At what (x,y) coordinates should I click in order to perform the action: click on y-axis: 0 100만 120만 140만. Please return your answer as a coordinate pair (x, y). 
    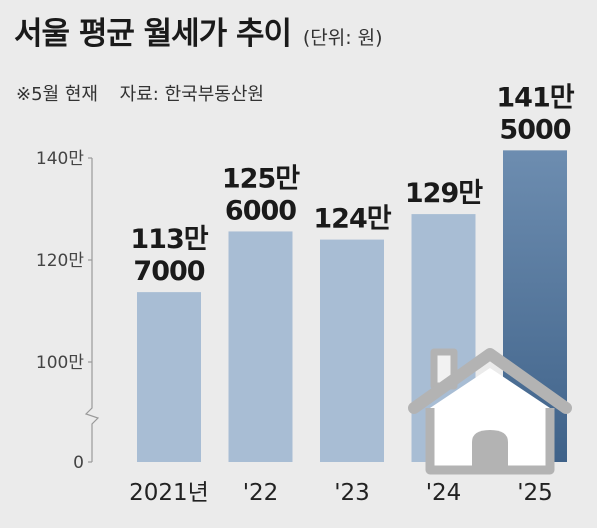
    Looking at the image, I should click on (68, 311).